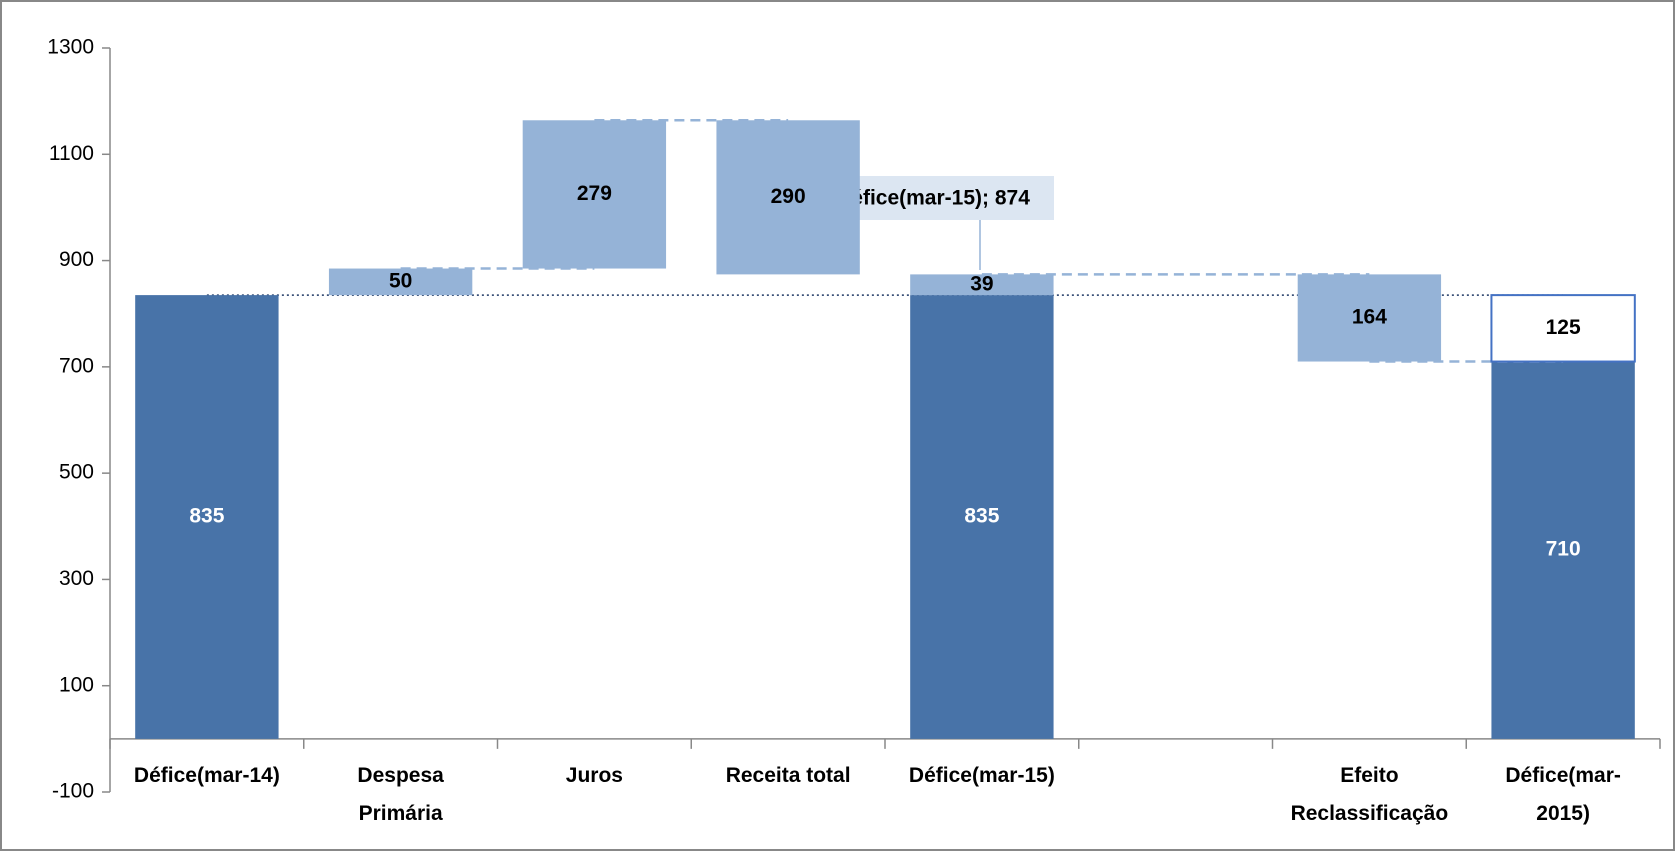 The width and height of the screenshot is (1675, 851). Describe the element at coordinates (73, 791) in the screenshot. I see `y-tick-label: -100` at that location.